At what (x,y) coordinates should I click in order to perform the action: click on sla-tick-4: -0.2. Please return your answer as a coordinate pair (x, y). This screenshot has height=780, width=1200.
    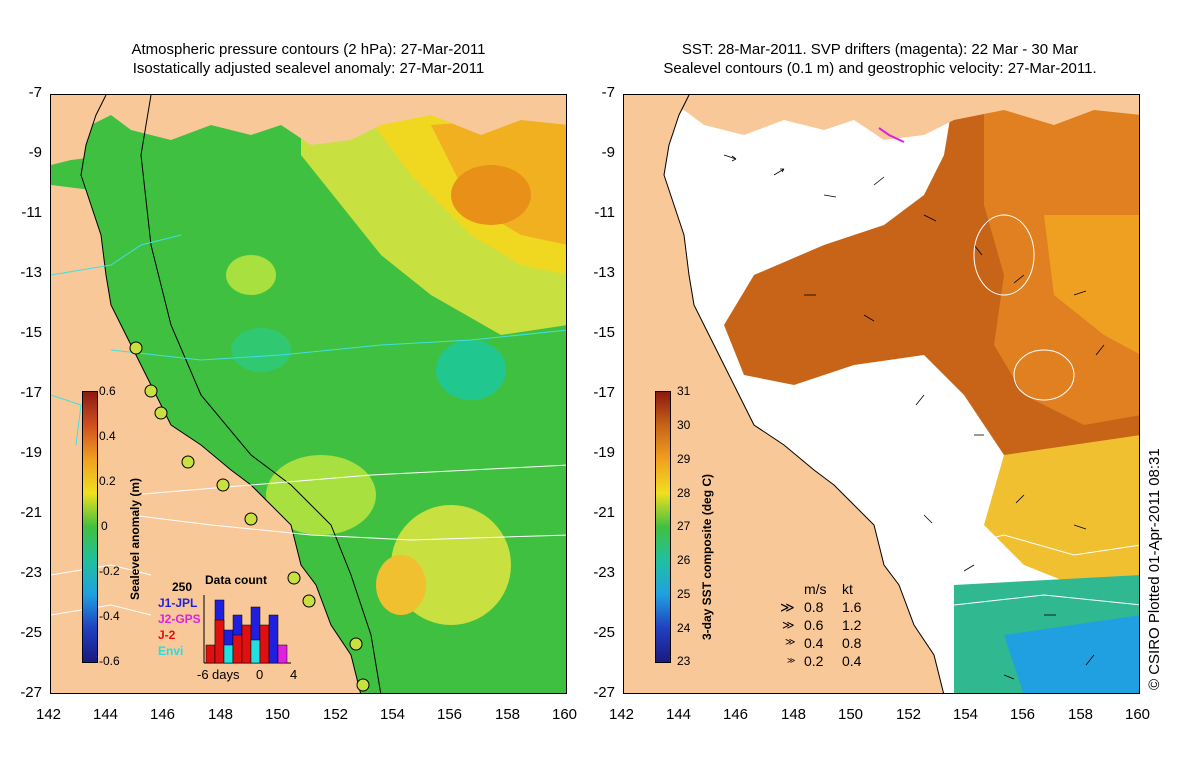
    Looking at the image, I should click on (109, 571).